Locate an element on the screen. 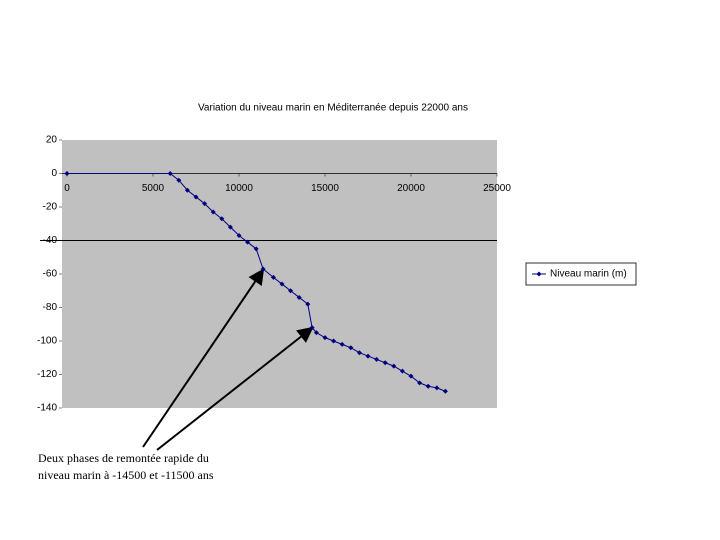 This screenshot has width=720, height=540. legend-marker is located at coordinates (539, 274).